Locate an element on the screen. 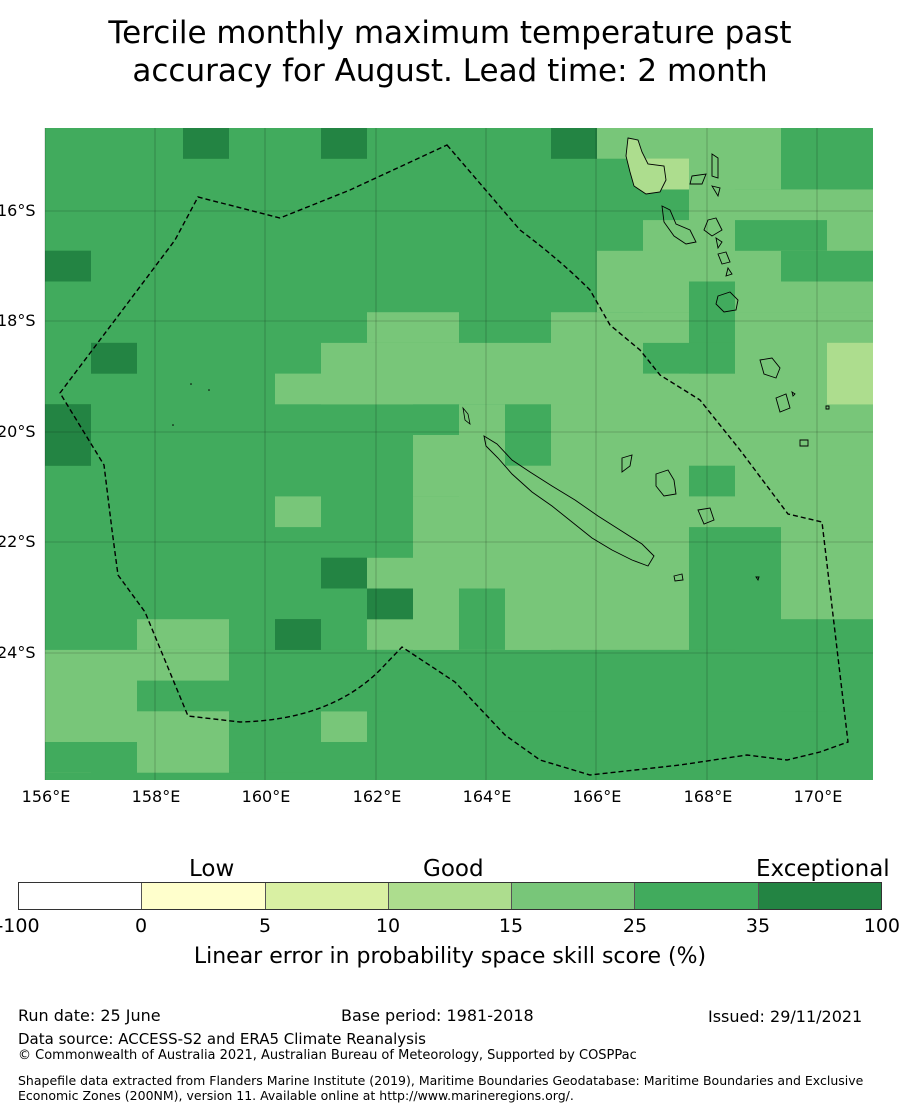  colorbar-word-low: Low is located at coordinates (212, 869).